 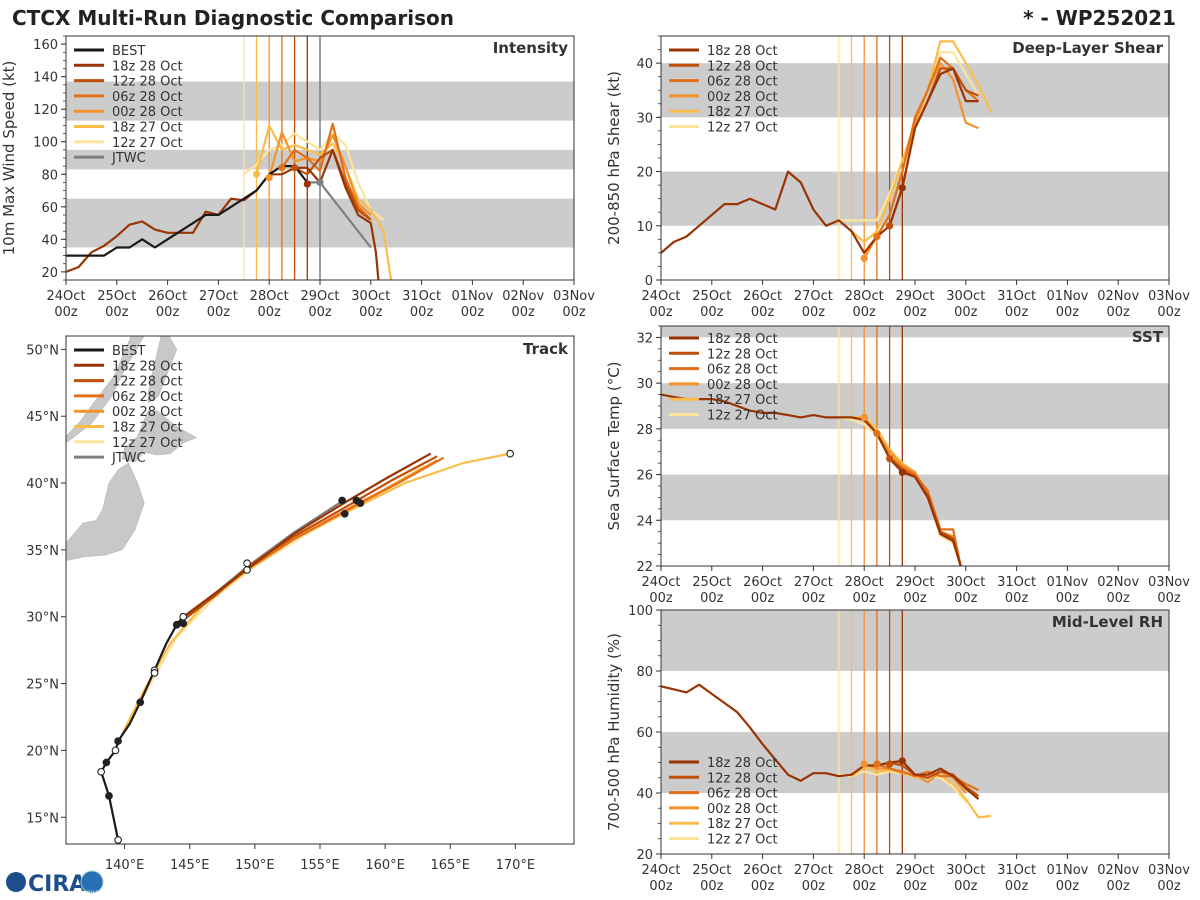 I want to click on sst-legend-label-06z-28-oct: 06z 28 Oct, so click(x=742, y=370).